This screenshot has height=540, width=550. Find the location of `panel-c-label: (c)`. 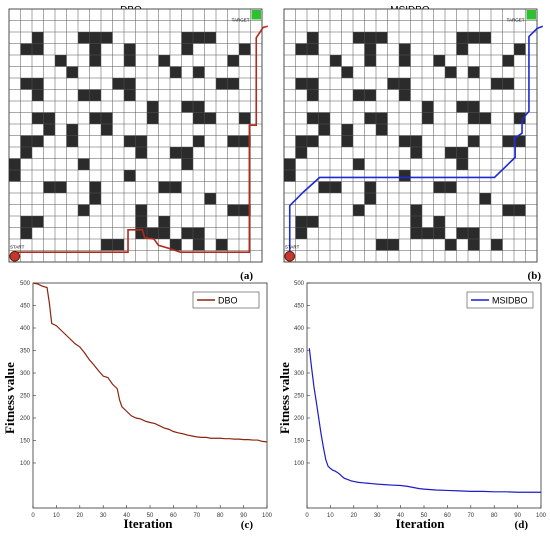

panel-c-label: (c) is located at coordinates (247, 525).